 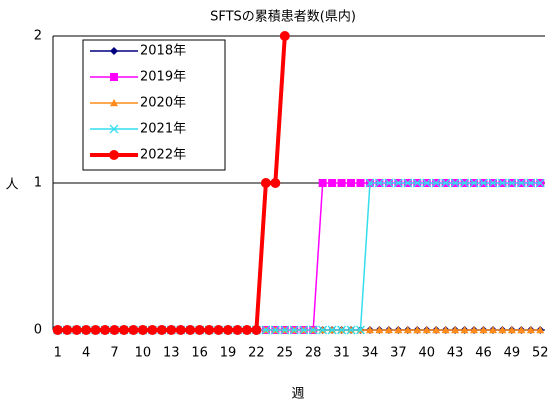 I want to click on x-tick-label: 40, so click(x=426, y=353).